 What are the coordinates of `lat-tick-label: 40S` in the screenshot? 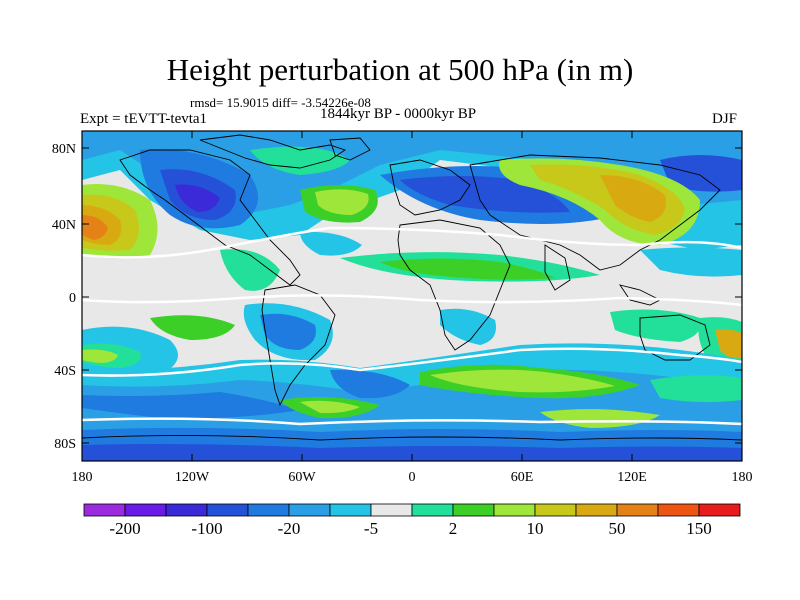 It's located at (65, 371).